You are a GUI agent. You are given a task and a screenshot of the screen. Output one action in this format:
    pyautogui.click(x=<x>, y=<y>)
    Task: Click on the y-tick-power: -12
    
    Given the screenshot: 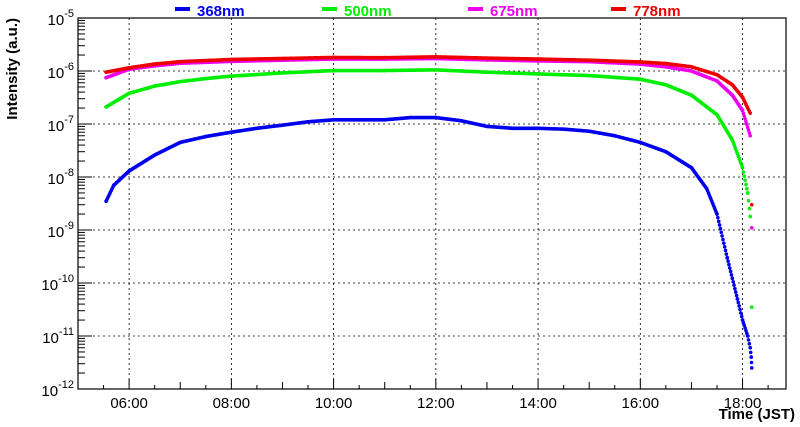 What is the action you would take?
    pyautogui.click(x=66, y=385)
    